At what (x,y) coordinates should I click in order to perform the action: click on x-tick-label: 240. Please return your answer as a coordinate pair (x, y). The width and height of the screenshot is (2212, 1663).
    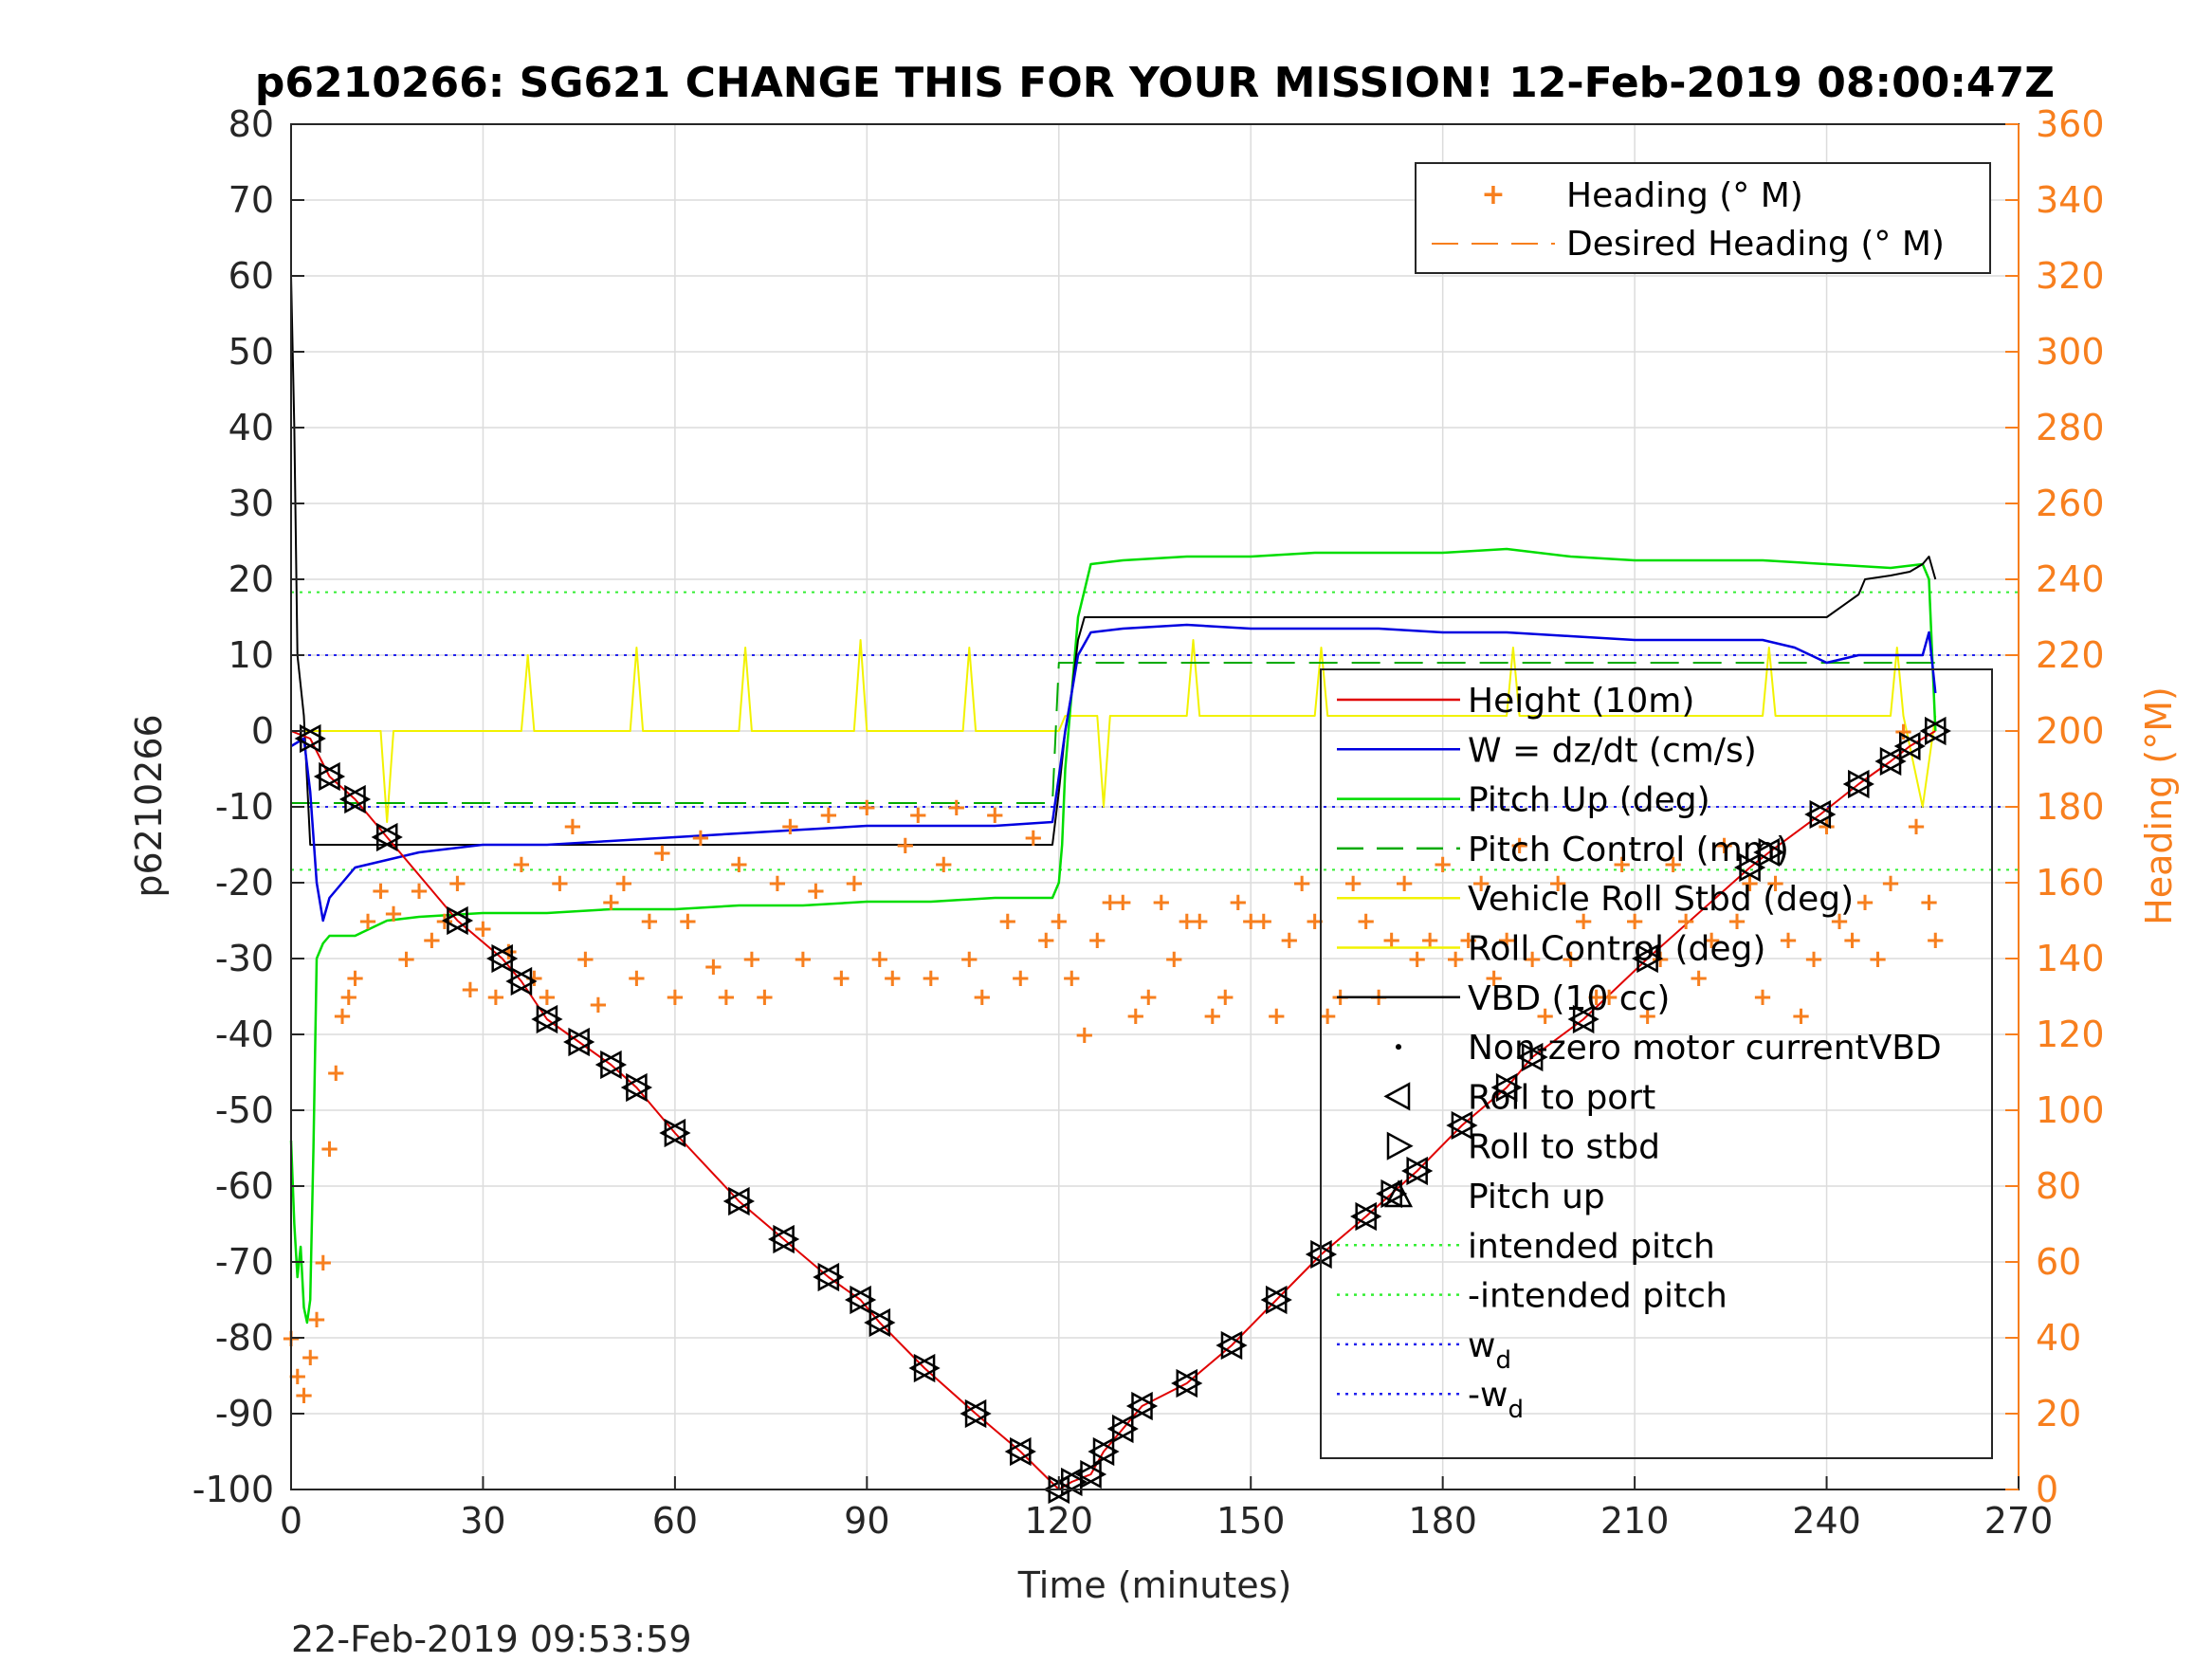
    Looking at the image, I should click on (1826, 1521).